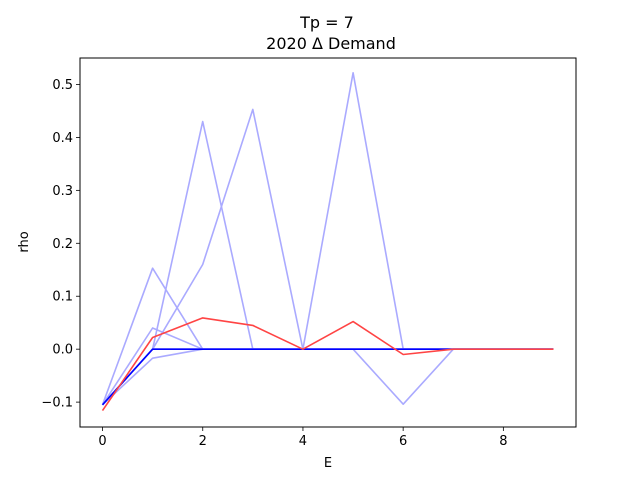 The width and height of the screenshot is (640, 480). Describe the element at coordinates (62, 85) in the screenshot. I see `y-tick-label: 0.5` at that location.